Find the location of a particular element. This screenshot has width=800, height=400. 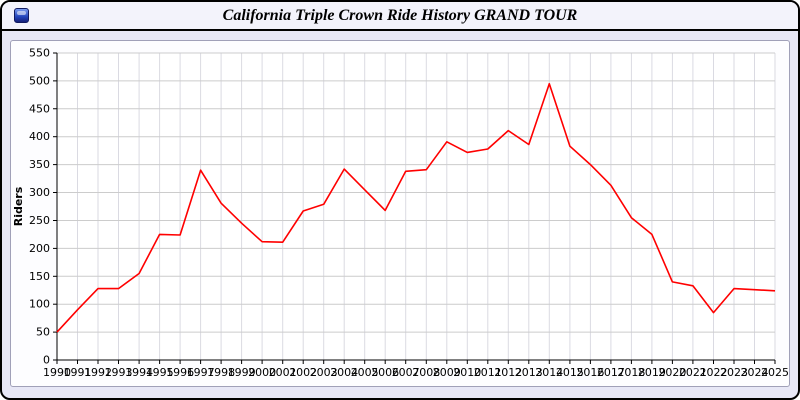

y-axis-label: Riders is located at coordinates (18, 206).